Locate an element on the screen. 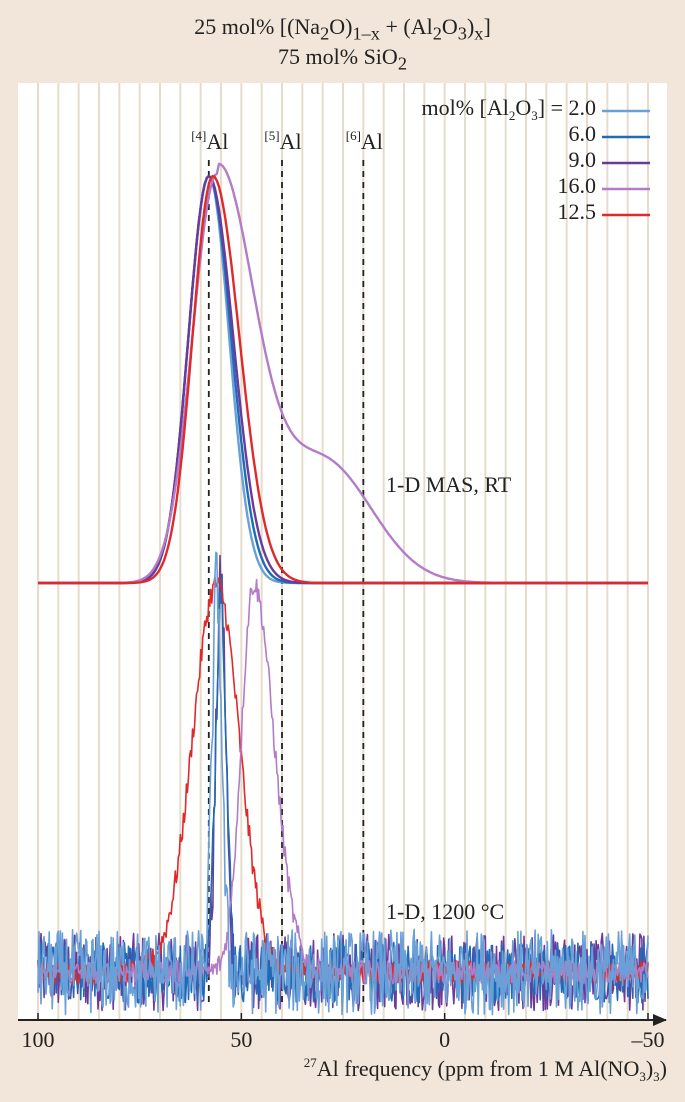 The width and height of the screenshot is (685, 1102). legend-label: 9.0 is located at coordinates (583, 159).